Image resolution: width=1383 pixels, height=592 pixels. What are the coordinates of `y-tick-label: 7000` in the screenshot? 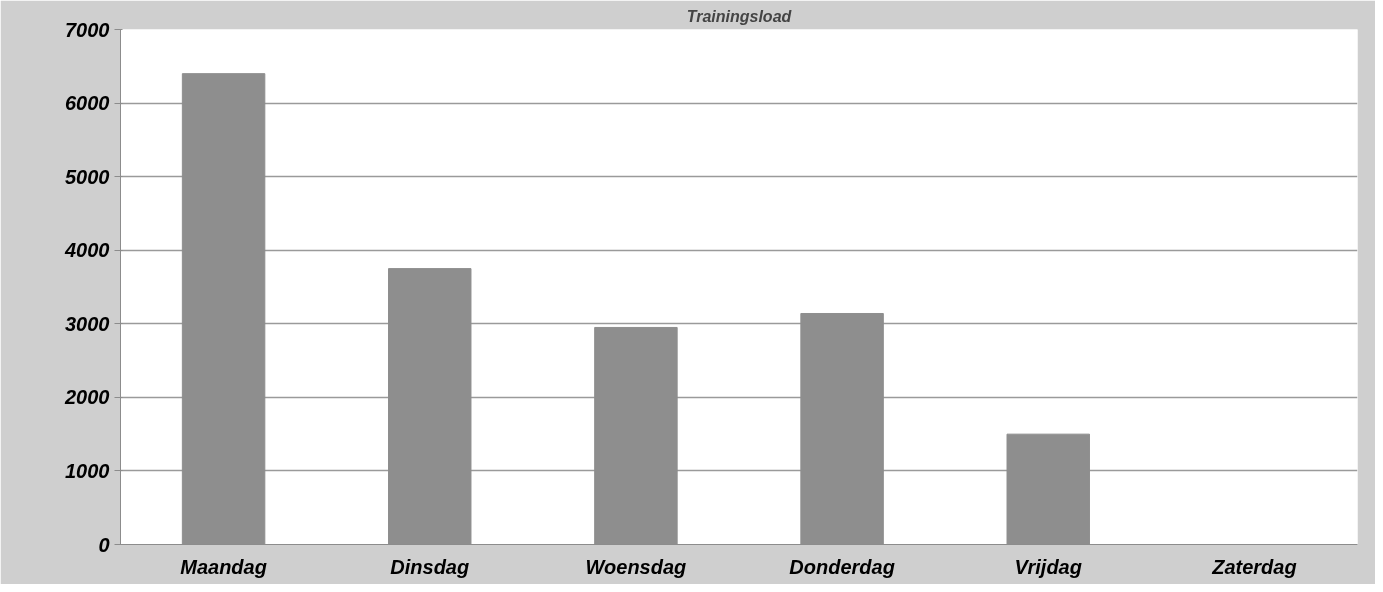 It's located at (87, 29).